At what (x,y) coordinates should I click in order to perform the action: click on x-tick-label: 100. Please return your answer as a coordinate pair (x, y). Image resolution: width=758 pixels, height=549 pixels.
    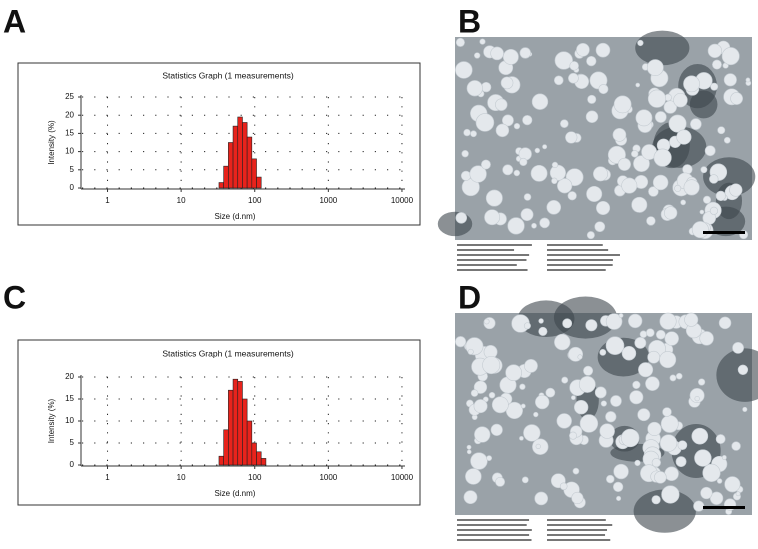
    Looking at the image, I should click on (255, 200).